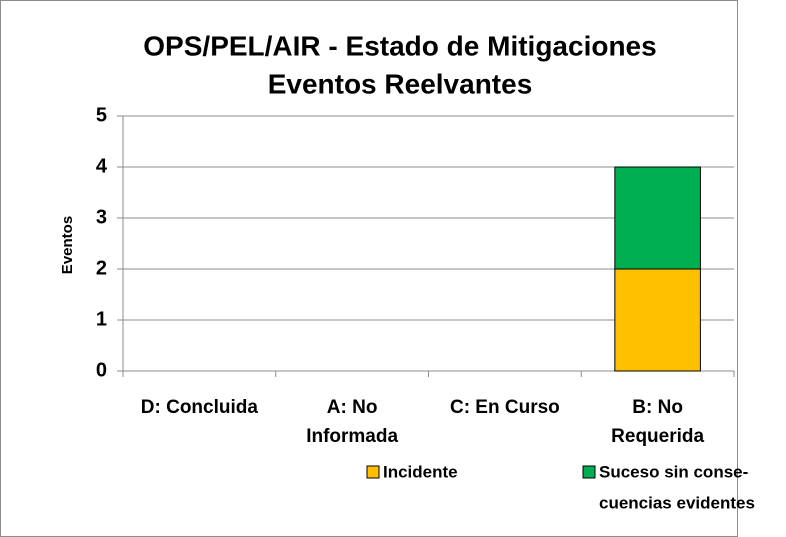 This screenshot has height=537, width=786. I want to click on y-tick-label: 0, so click(101, 370).